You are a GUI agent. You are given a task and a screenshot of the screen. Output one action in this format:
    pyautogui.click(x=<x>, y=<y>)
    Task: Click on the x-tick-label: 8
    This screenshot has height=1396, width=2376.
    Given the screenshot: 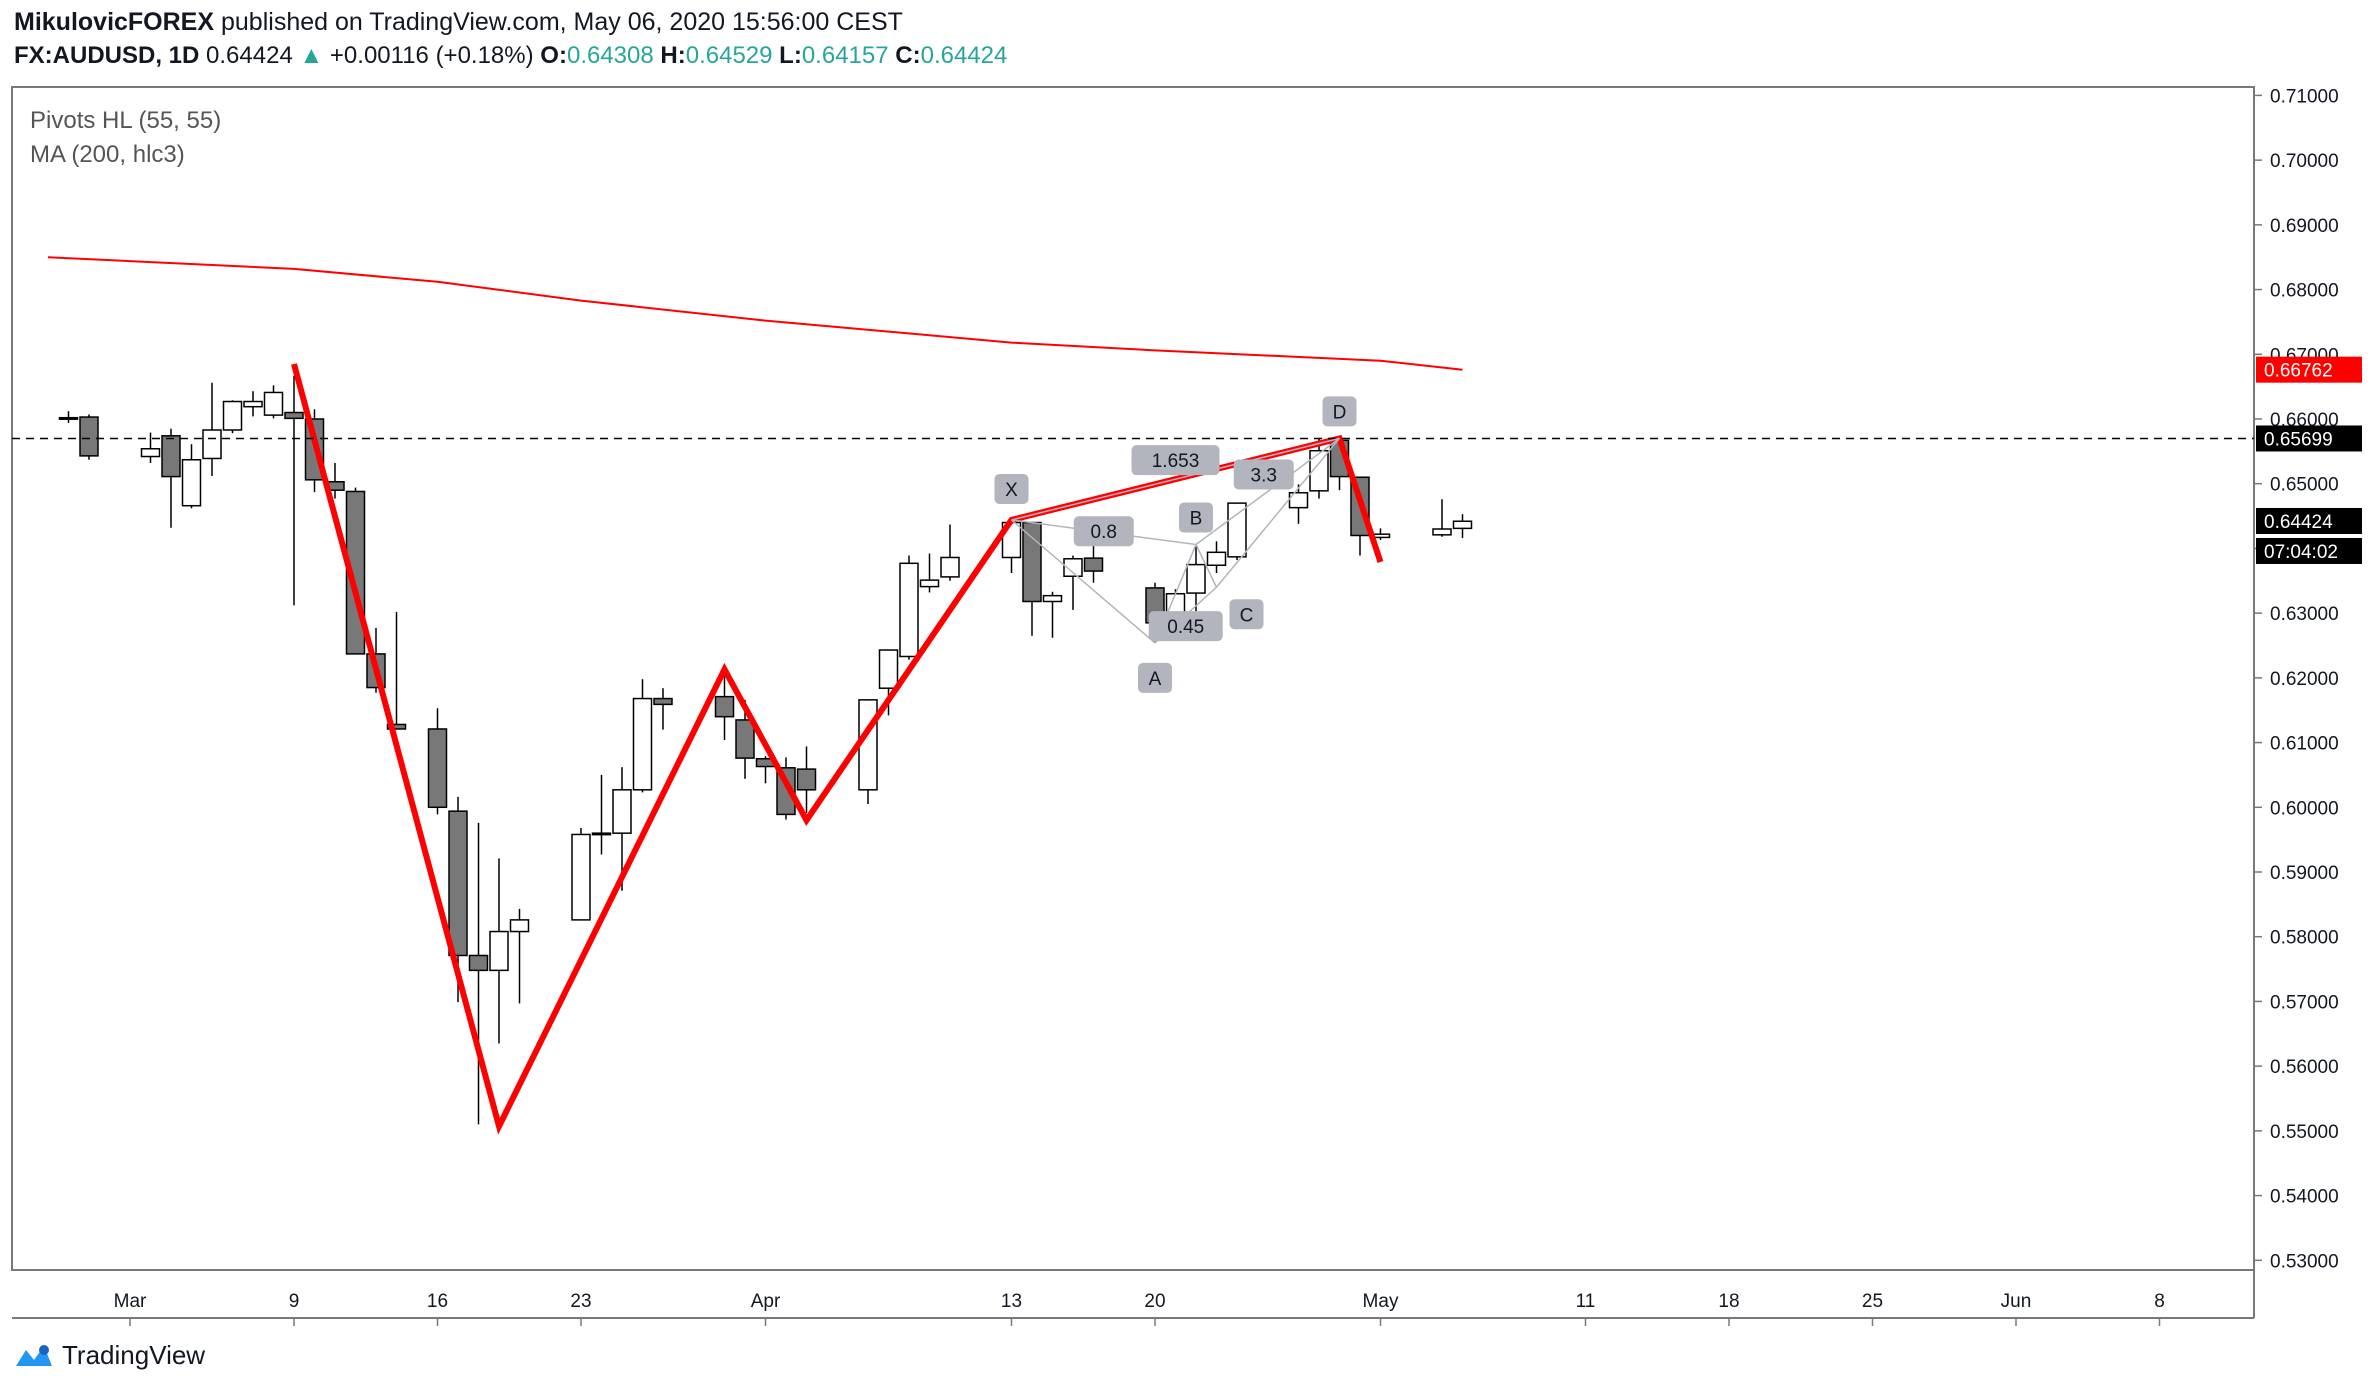 What is the action you would take?
    pyautogui.click(x=2159, y=1301)
    